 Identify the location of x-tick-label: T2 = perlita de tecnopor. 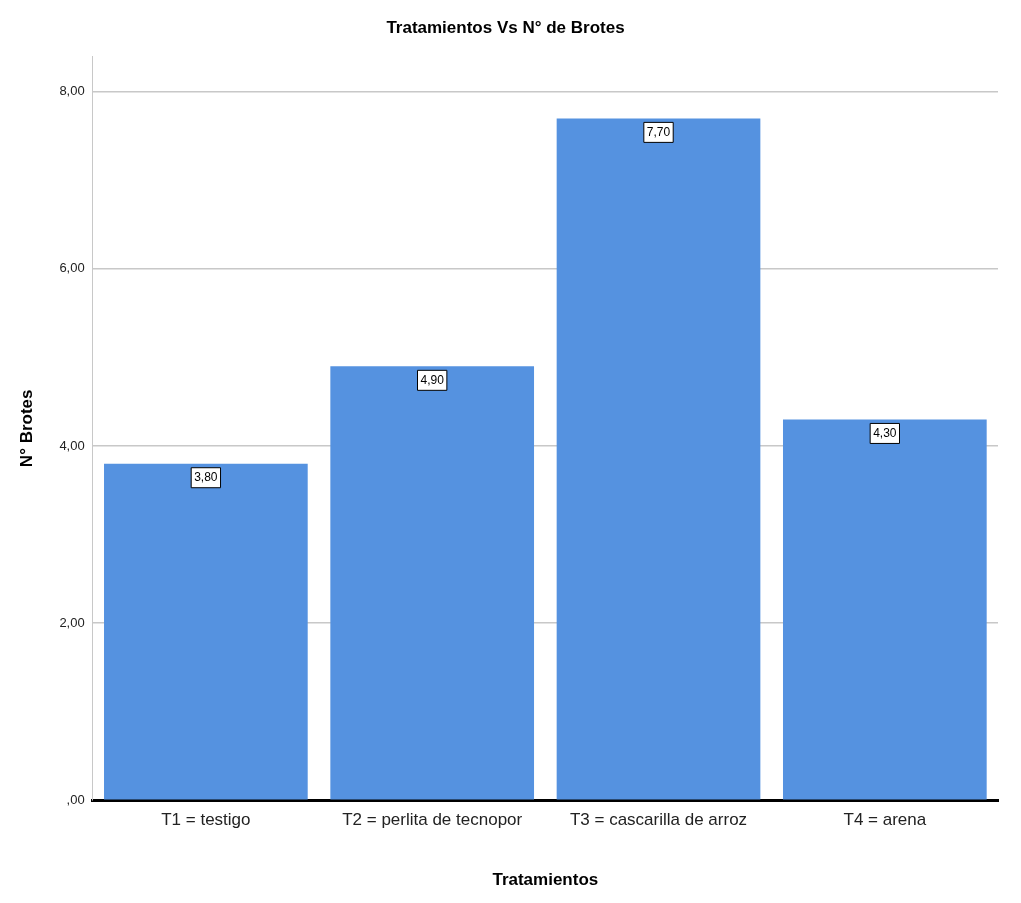
(432, 820).